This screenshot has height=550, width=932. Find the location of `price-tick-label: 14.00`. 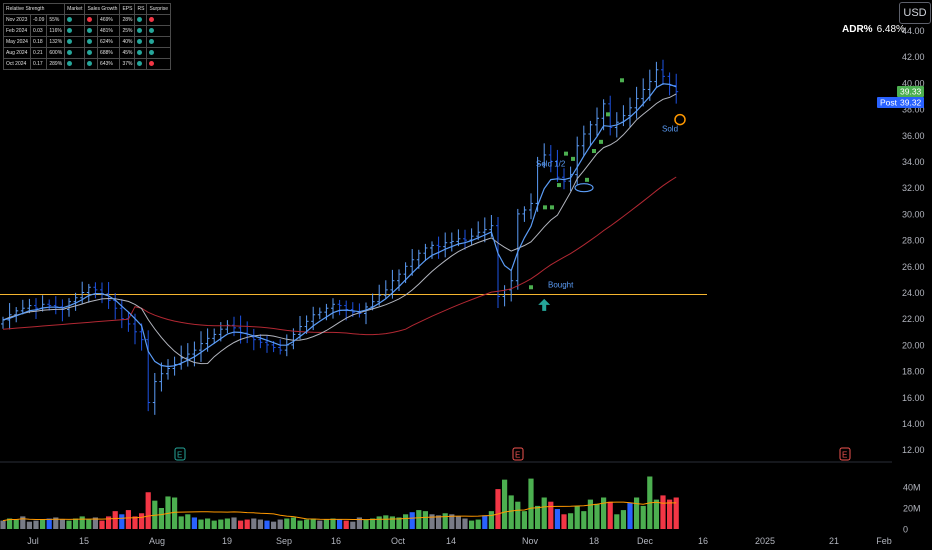

price-tick-label: 14.00 is located at coordinates (913, 424).